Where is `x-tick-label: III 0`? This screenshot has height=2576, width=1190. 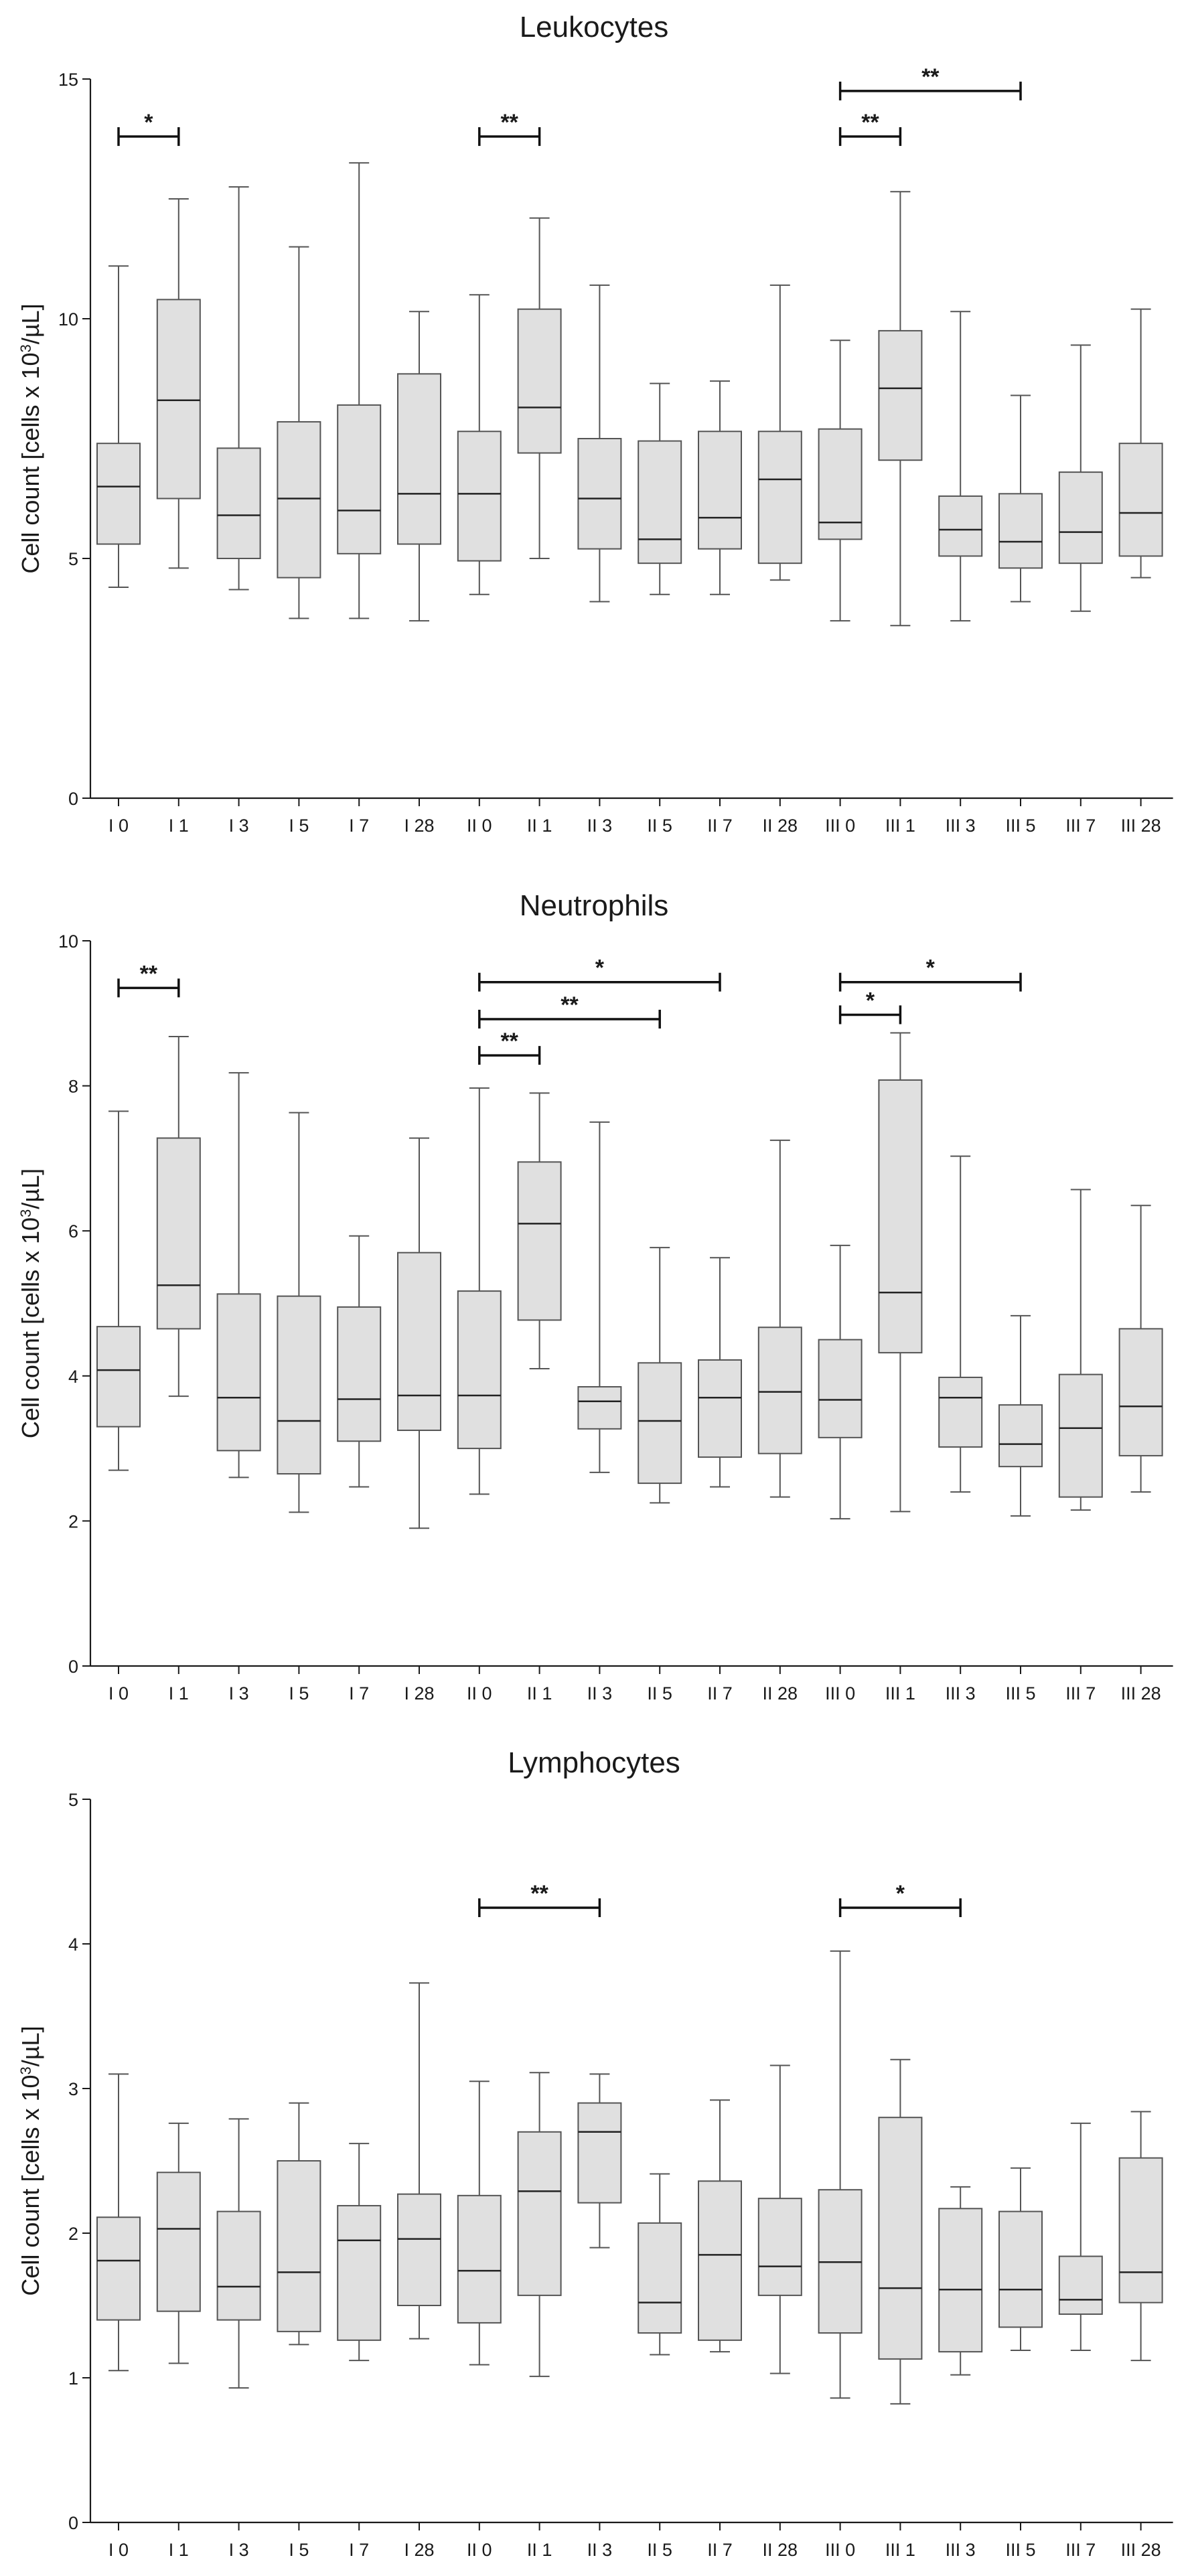 x-tick-label: III 0 is located at coordinates (840, 826).